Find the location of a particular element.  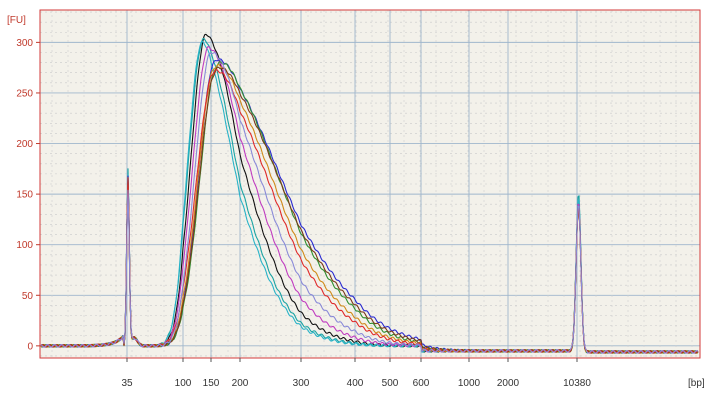

x-tick-label: 10380 is located at coordinates (577, 383).